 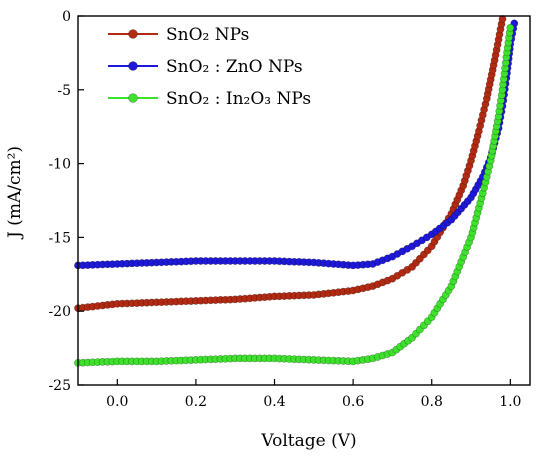 What do you see at coordinates (353, 402) in the screenshot?
I see `x-tick-label: 0.6` at bounding box center [353, 402].